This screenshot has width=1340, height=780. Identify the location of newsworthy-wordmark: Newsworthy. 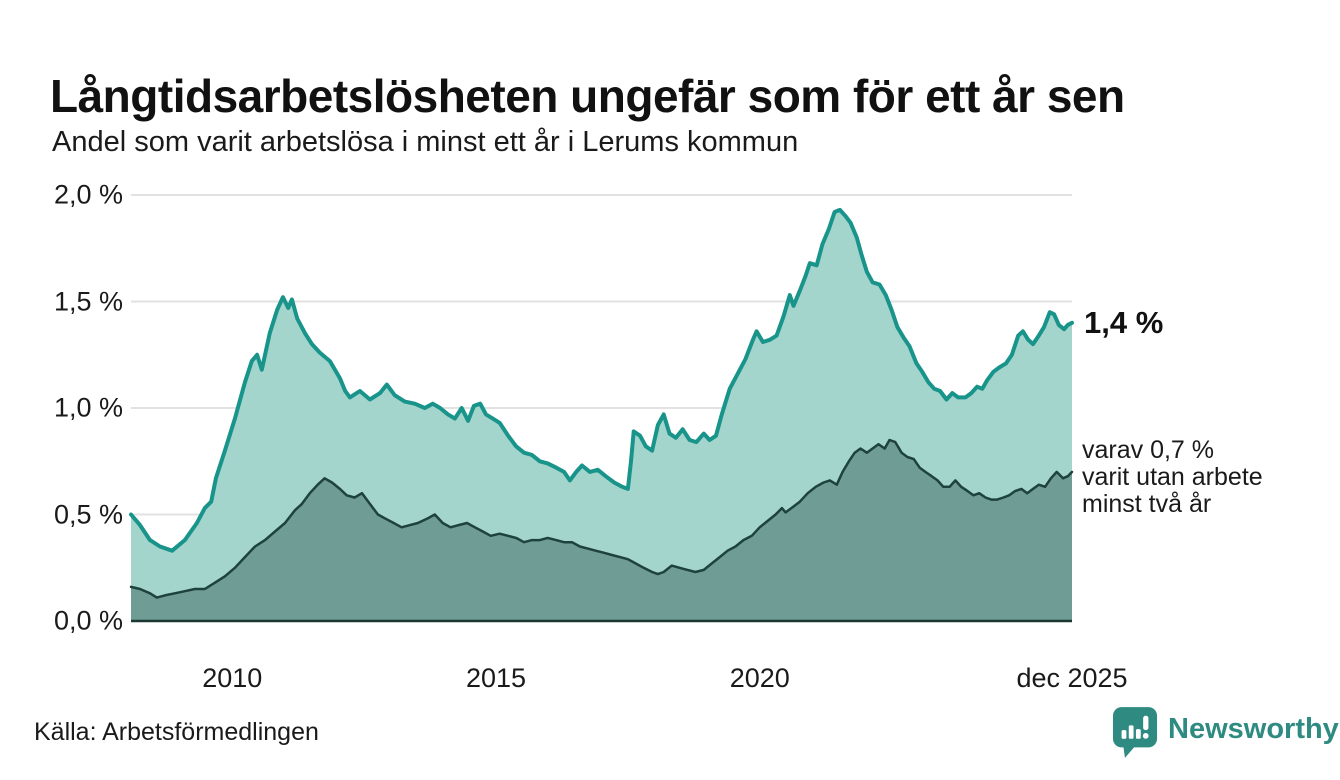
(1253, 729).